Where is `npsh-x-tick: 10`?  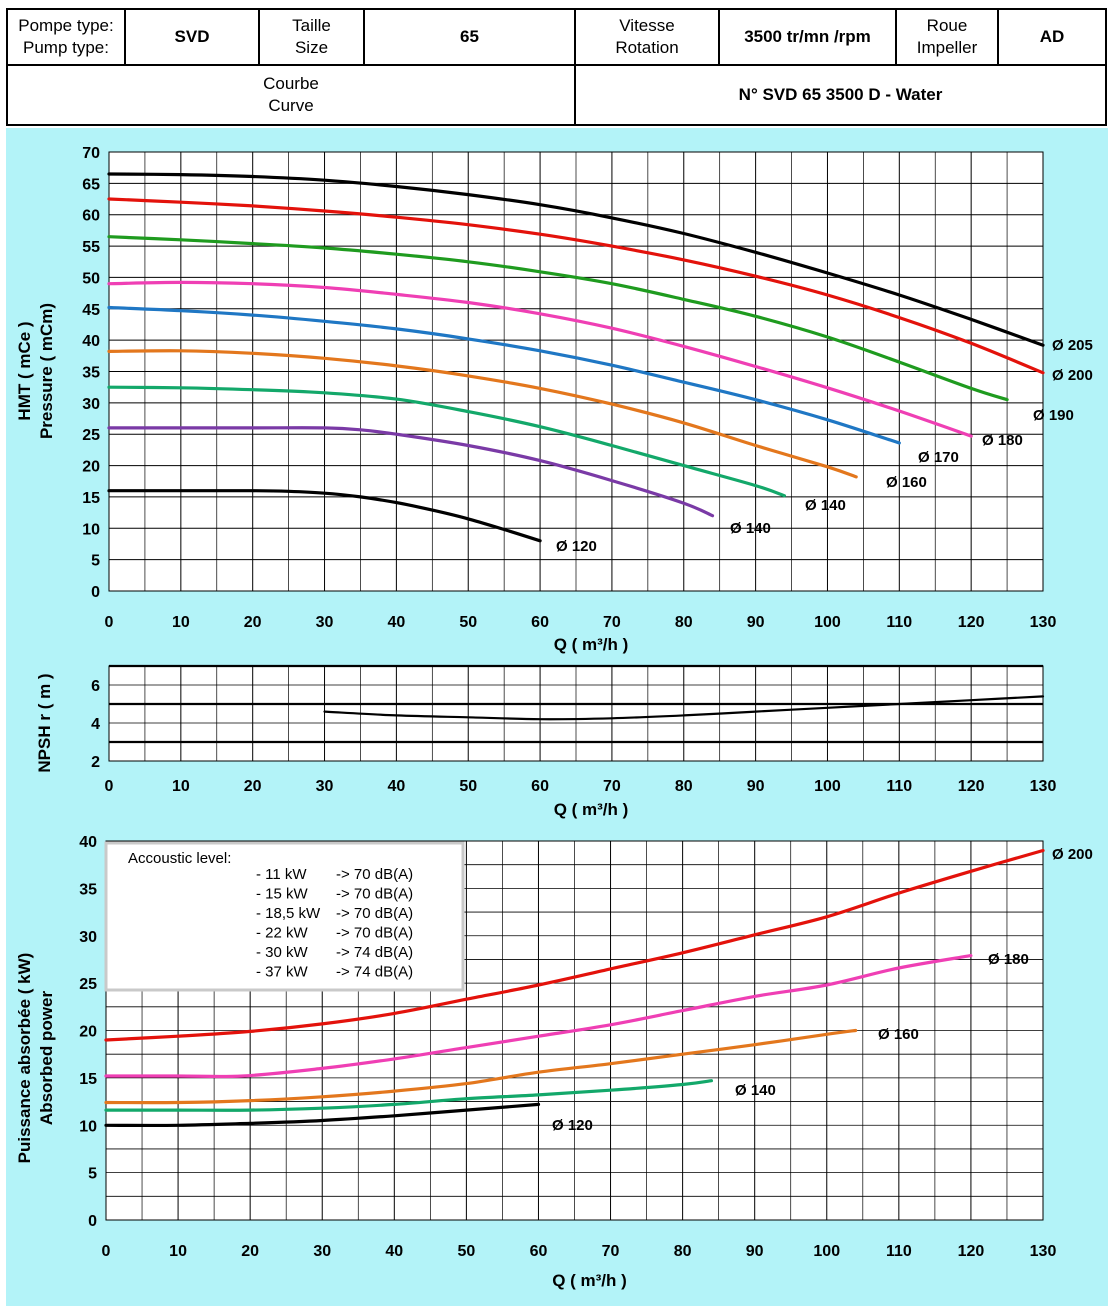 npsh-x-tick: 10 is located at coordinates (181, 786).